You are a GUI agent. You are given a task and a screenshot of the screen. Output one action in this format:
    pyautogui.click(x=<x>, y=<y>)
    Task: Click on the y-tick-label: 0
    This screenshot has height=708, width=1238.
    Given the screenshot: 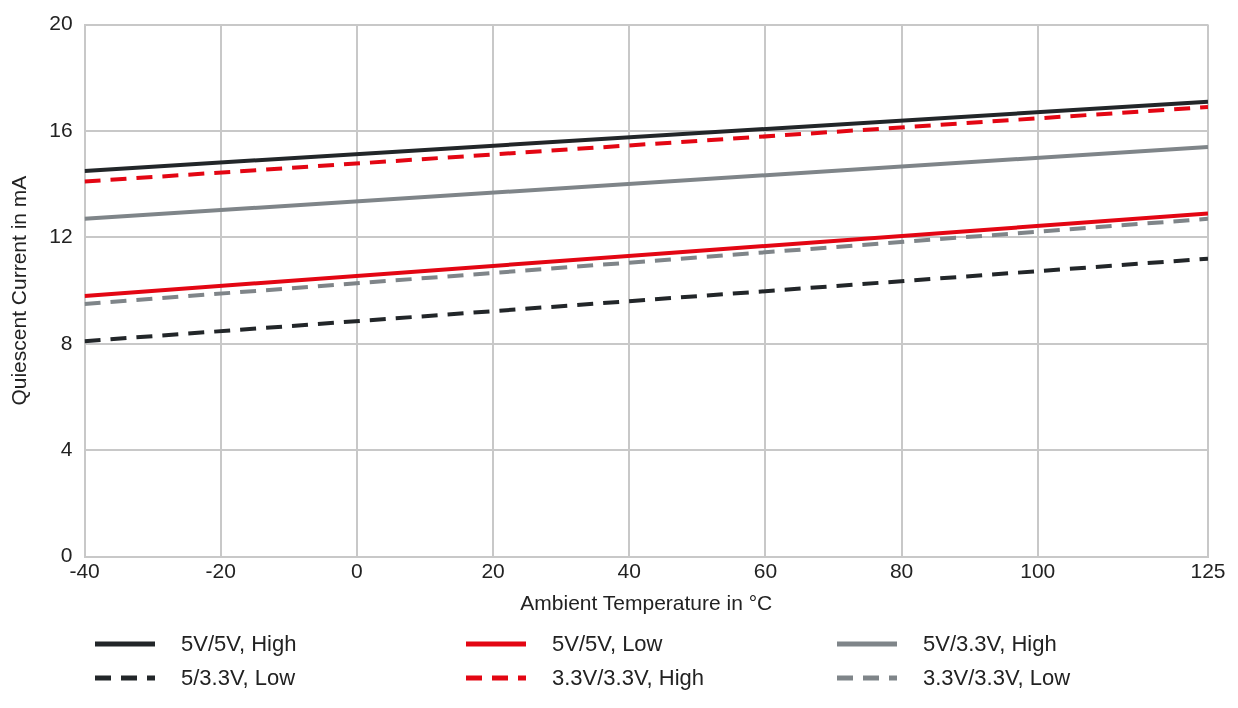 What is the action you would take?
    pyautogui.click(x=66, y=555)
    